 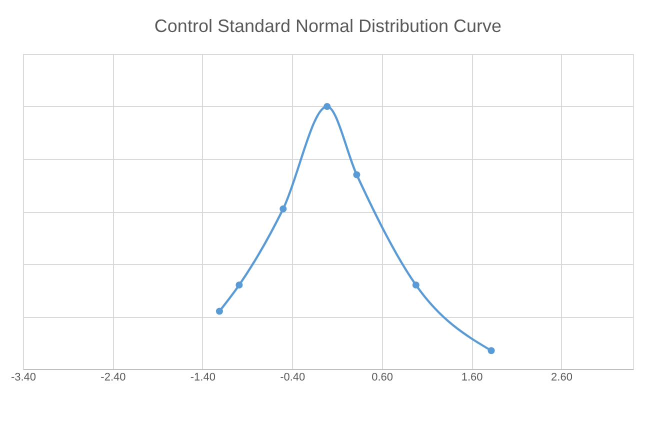 What do you see at coordinates (383, 378) in the screenshot?
I see `x-tick-label: 0.60` at bounding box center [383, 378].